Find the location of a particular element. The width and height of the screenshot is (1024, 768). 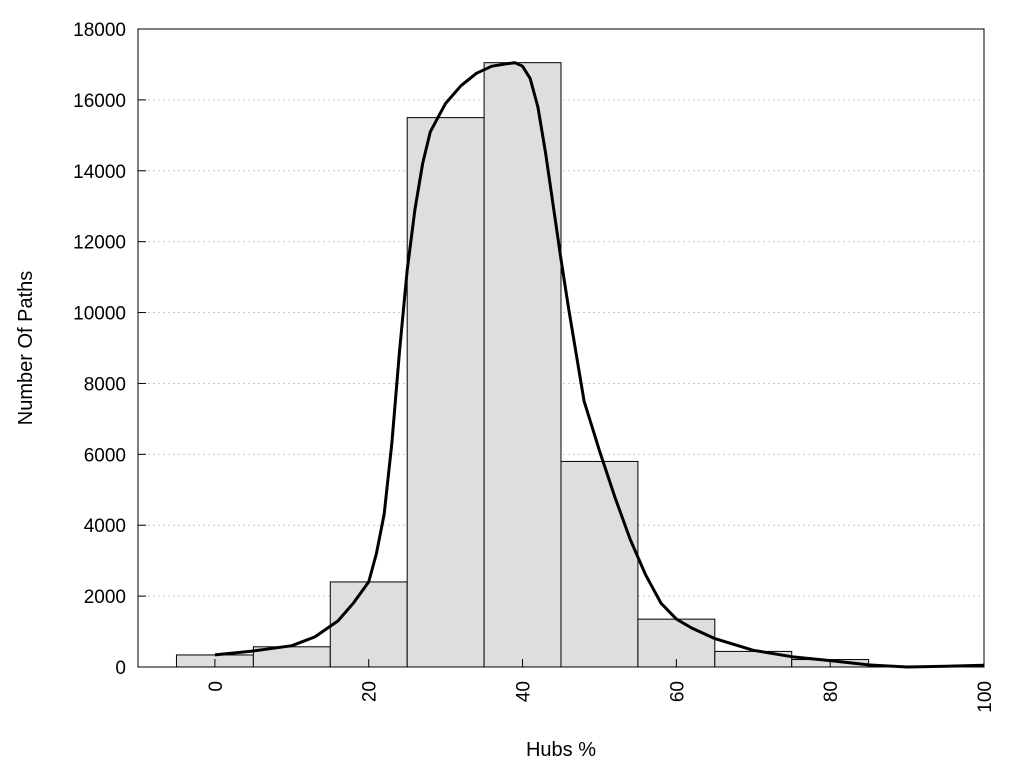

y-tick-label: 16000 is located at coordinates (99, 101).